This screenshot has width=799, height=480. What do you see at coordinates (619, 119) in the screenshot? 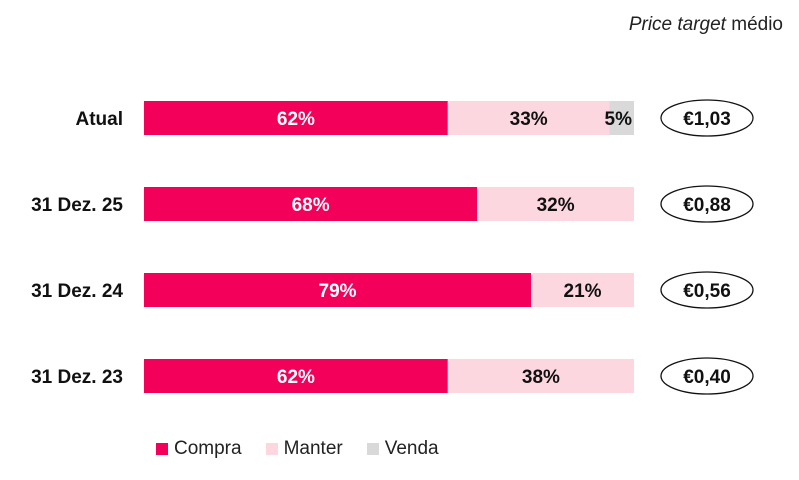
I see `data-label-venda-atual: 5%` at bounding box center [619, 119].